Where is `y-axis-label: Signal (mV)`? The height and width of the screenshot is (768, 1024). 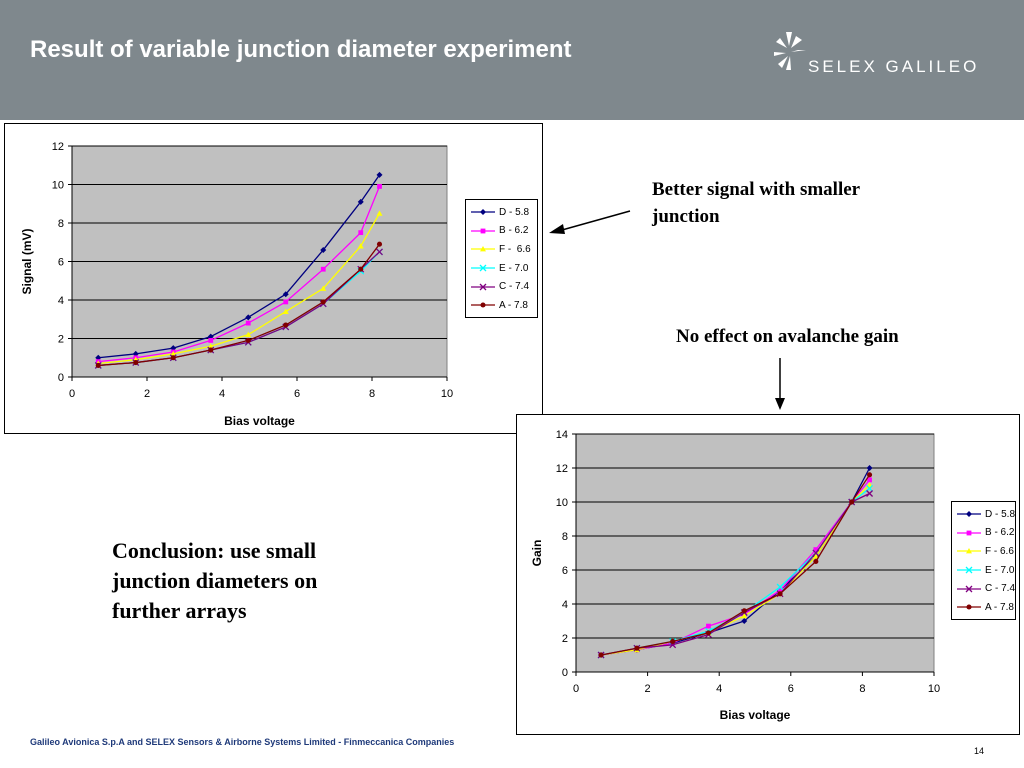 y-axis-label: Signal (mV) is located at coordinates (27, 261).